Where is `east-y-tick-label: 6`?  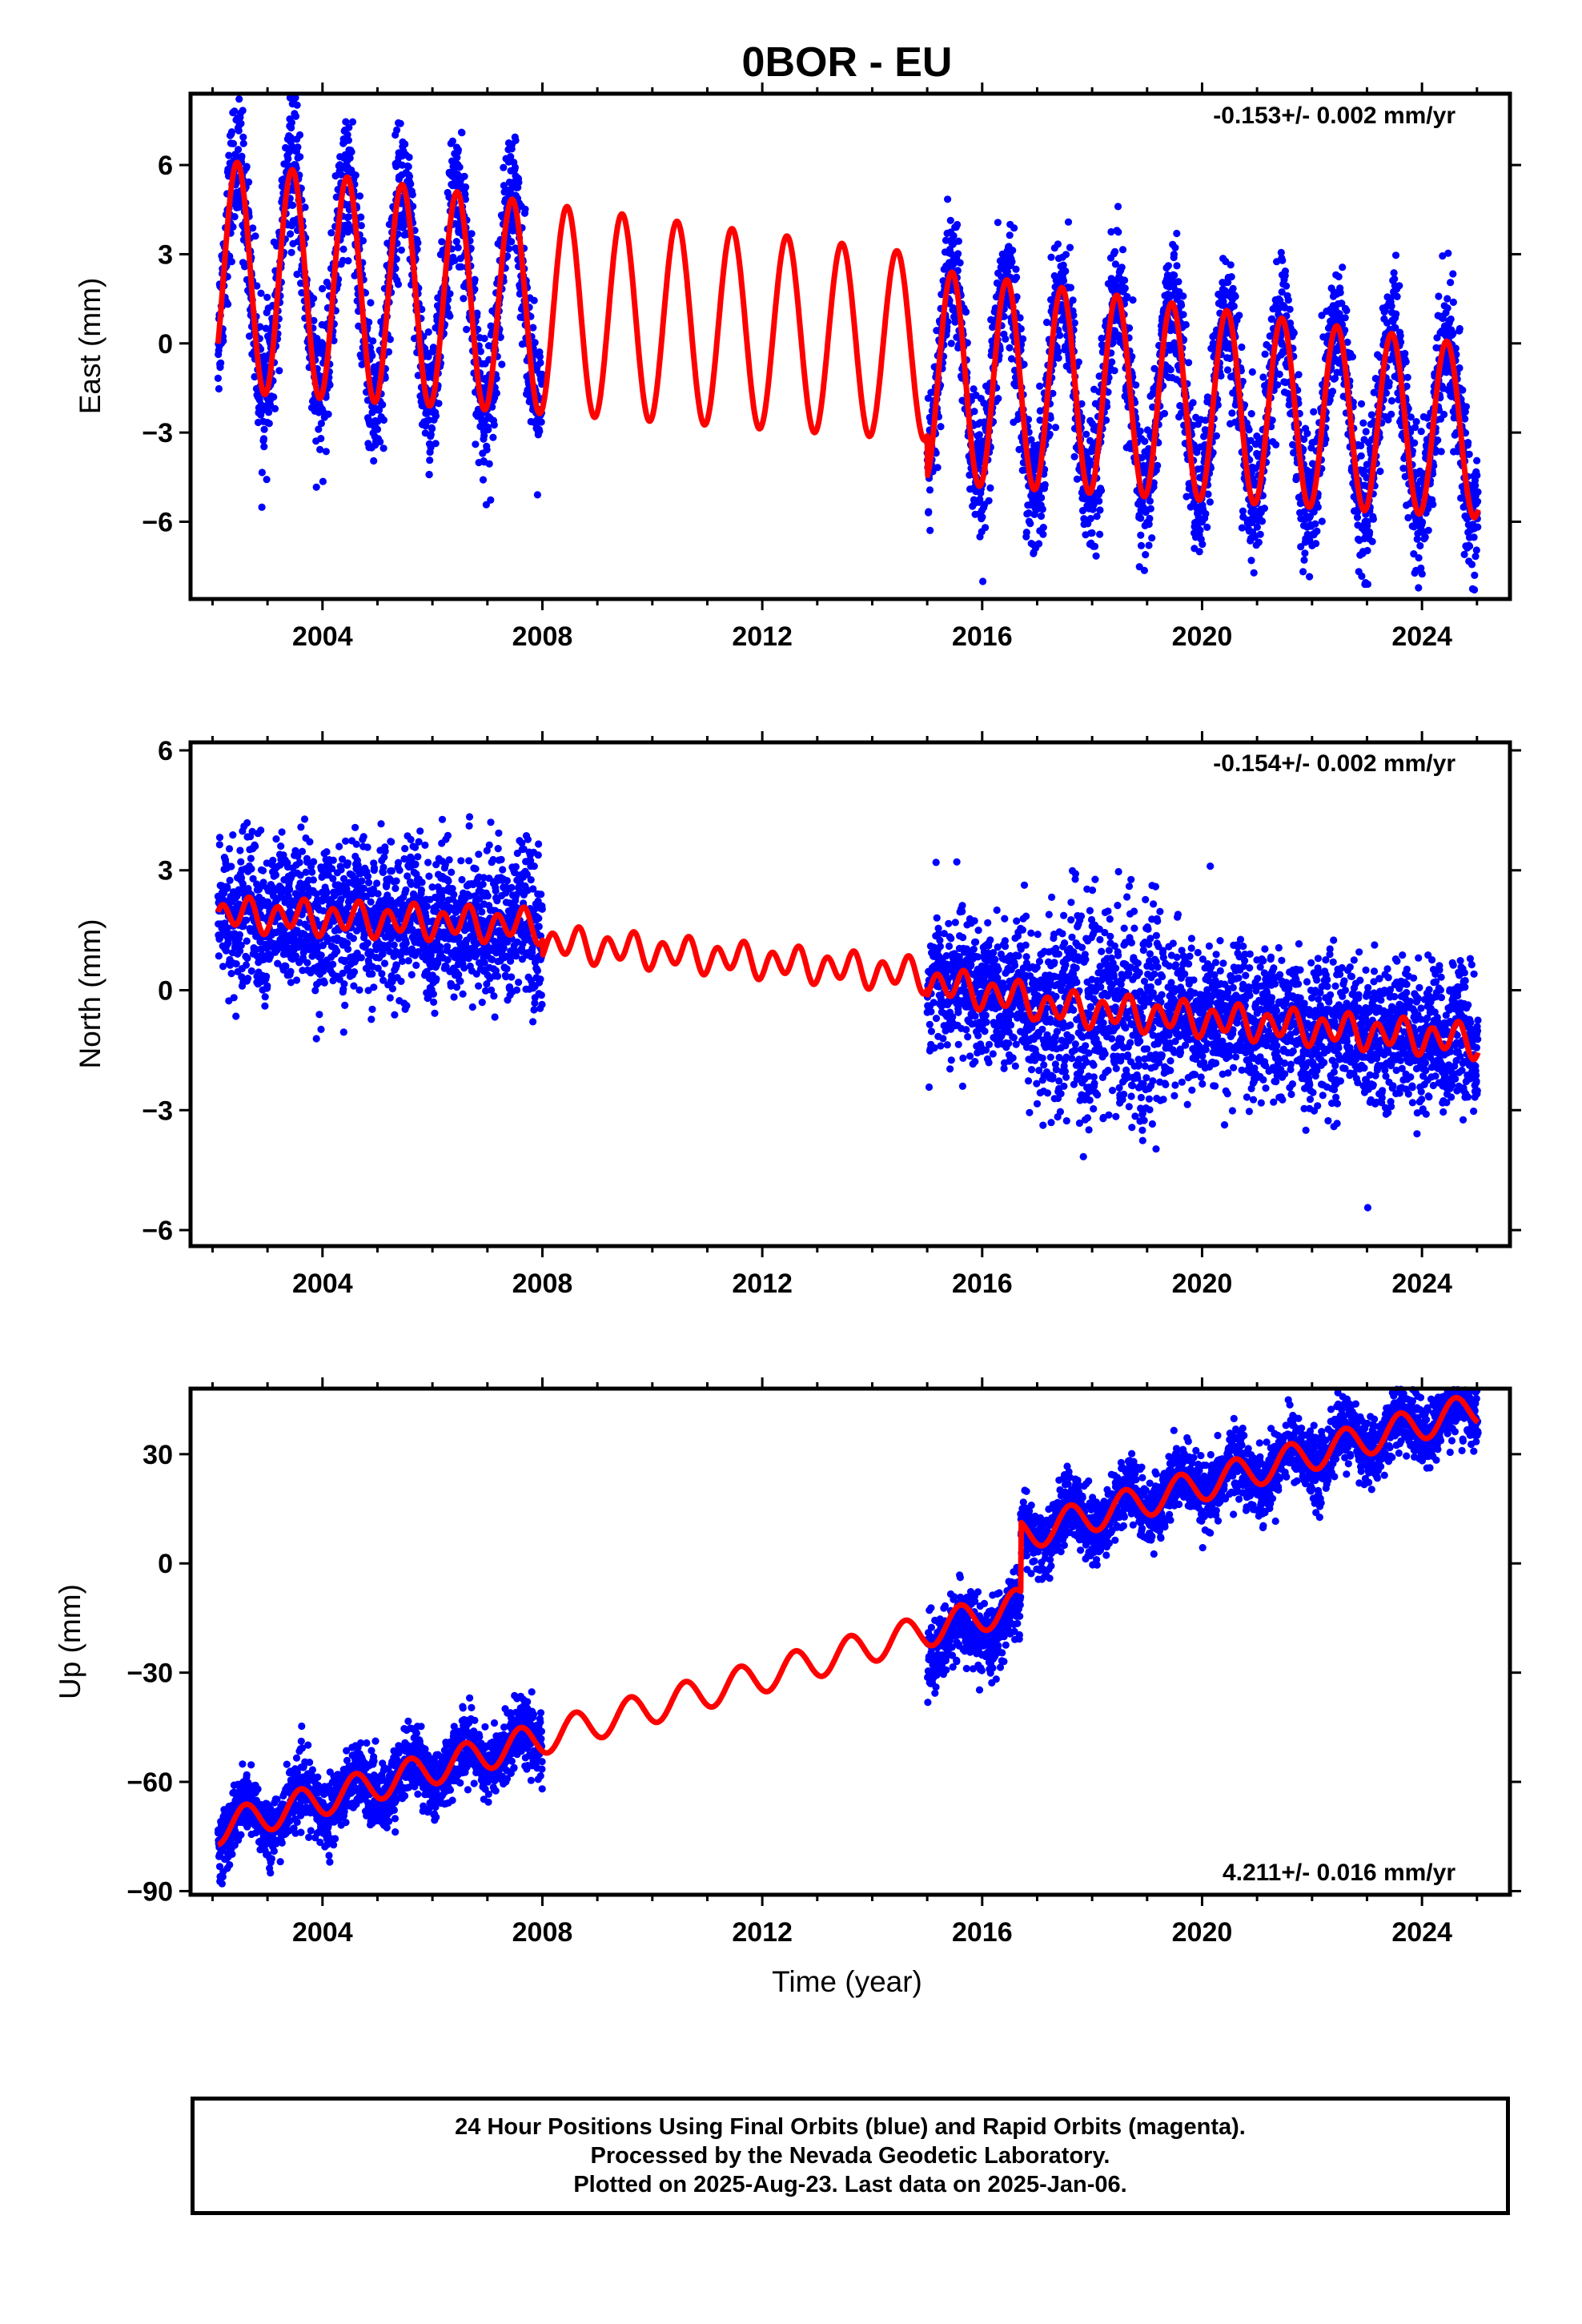 east-y-tick-label: 6 is located at coordinates (165, 166).